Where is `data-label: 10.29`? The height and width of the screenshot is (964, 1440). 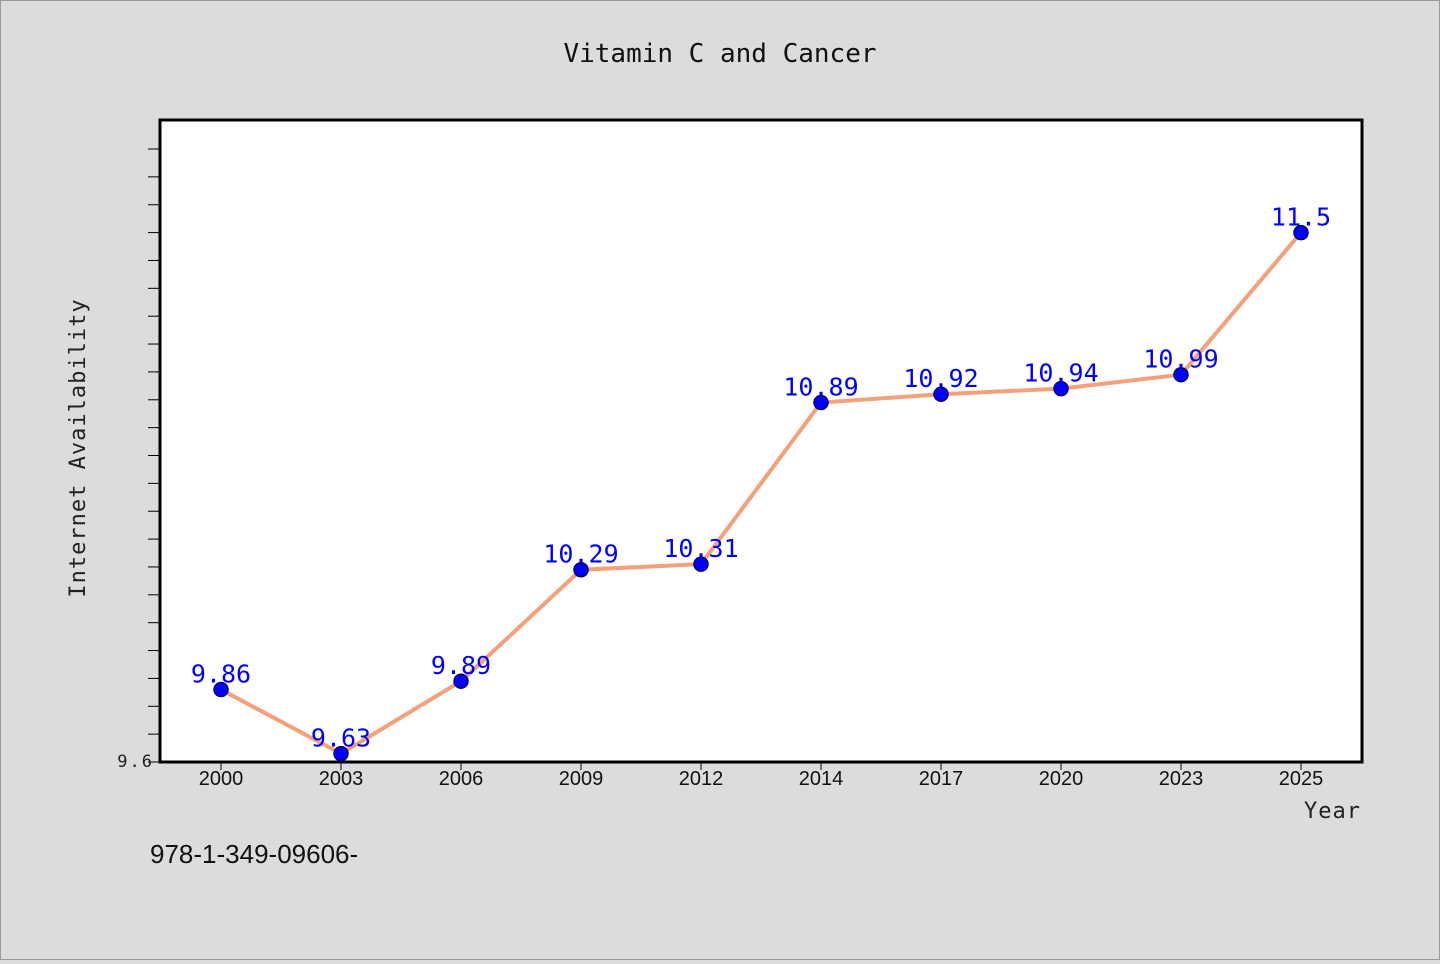 data-label: 10.29 is located at coordinates (580, 554).